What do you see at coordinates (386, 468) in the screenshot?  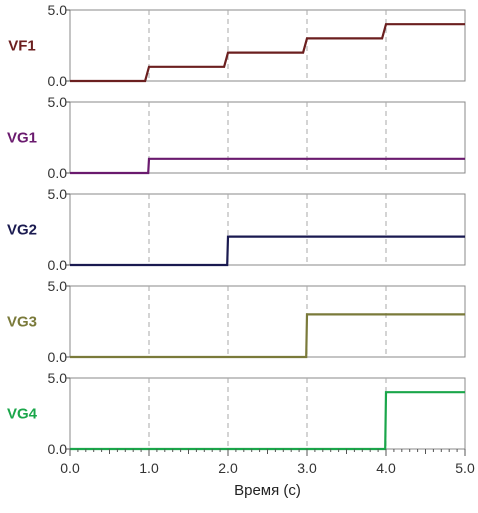 I see `x-tick-label: 4.0` at bounding box center [386, 468].